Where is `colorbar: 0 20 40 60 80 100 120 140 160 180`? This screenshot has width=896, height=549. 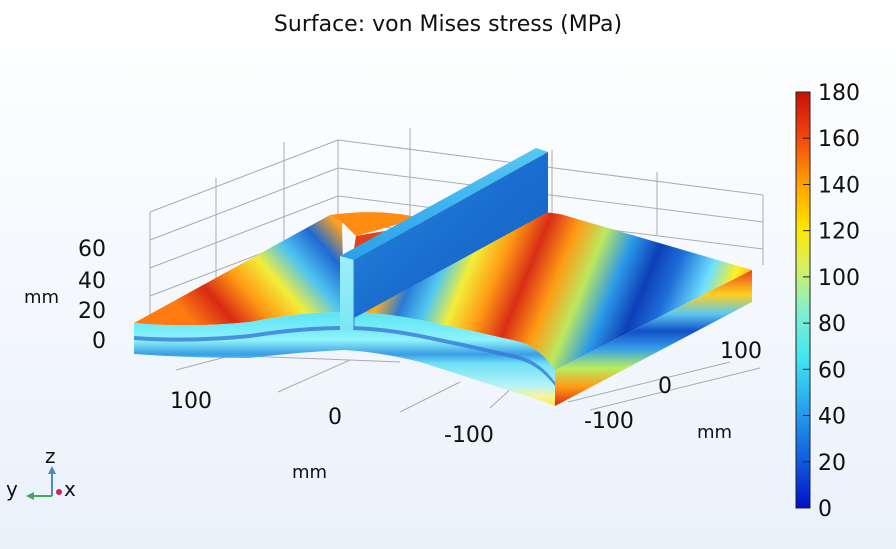 colorbar: 0 20 40 60 80 100 120 140 160 180 is located at coordinates (827, 301).